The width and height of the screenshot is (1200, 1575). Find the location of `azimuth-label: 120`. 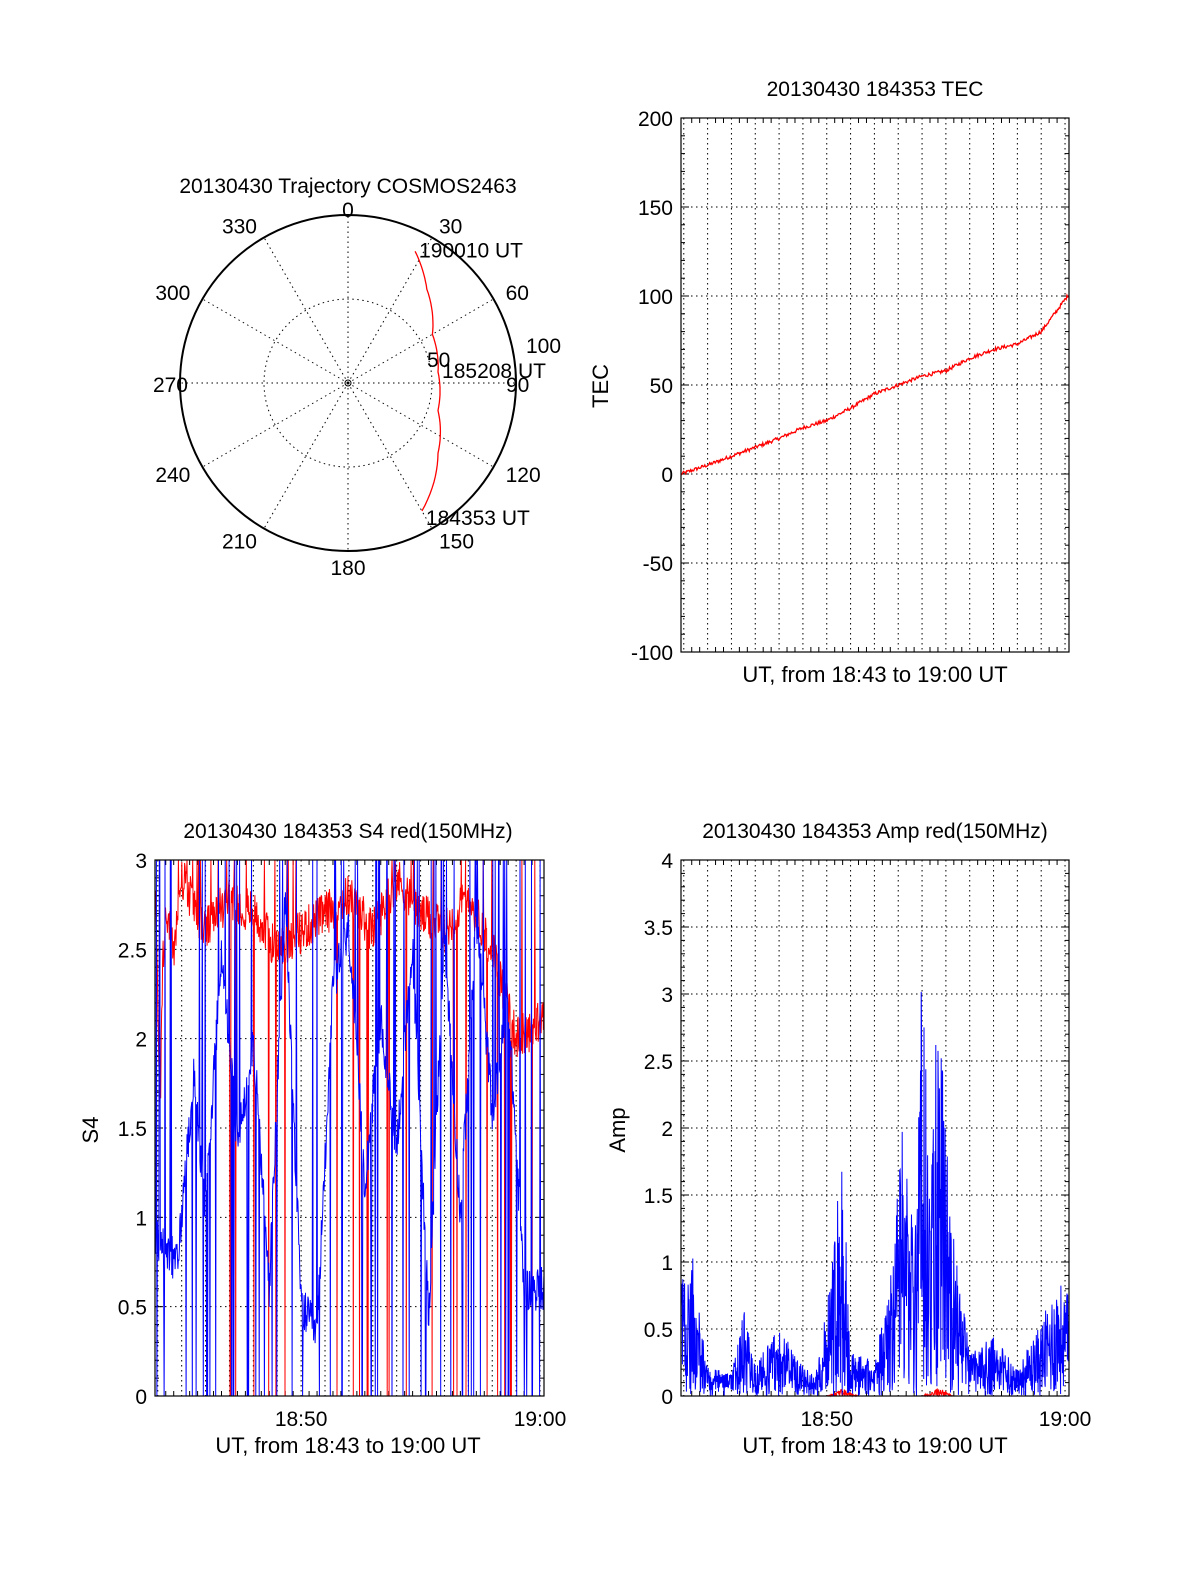

azimuth-label: 120 is located at coordinates (523, 475).